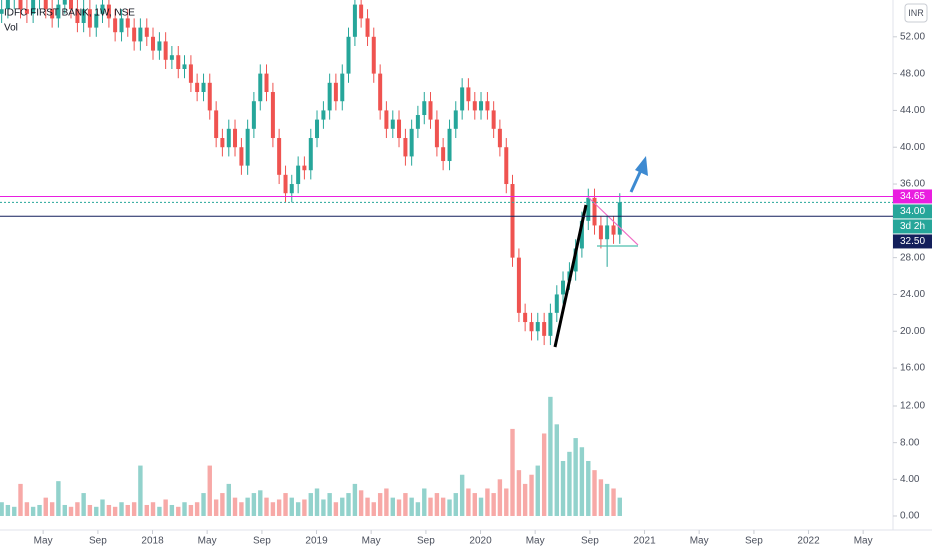  Describe the element at coordinates (152, 541) in the screenshot. I see `x-tick-label: 2018` at that location.